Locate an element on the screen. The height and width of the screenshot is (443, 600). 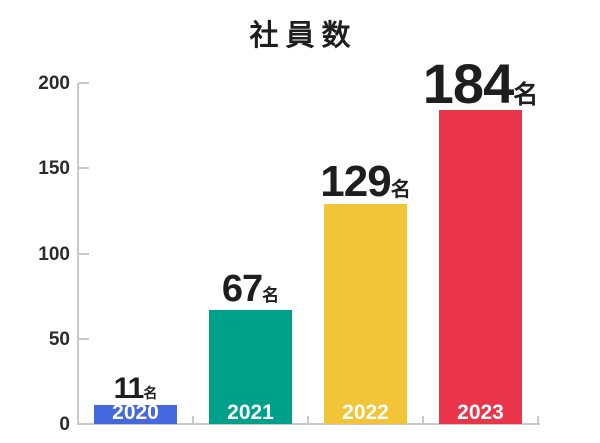
value-label-2023: 184名 is located at coordinates (481, 83).